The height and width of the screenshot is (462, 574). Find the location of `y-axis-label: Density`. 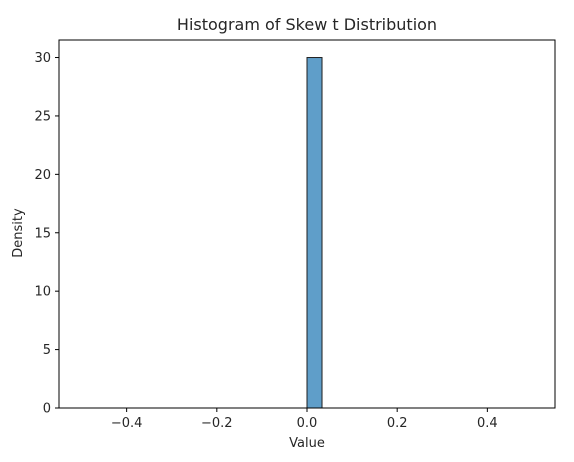

y-axis-label: Density is located at coordinates (18, 233).